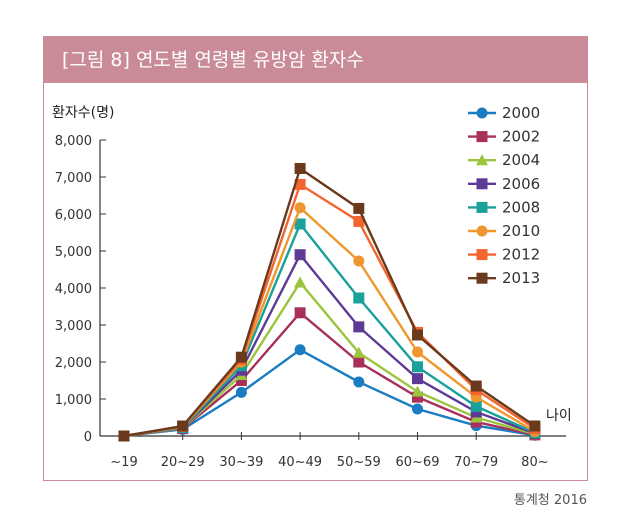  What do you see at coordinates (73, 141) in the screenshot?
I see `y-tick-label: 8,000` at bounding box center [73, 141].